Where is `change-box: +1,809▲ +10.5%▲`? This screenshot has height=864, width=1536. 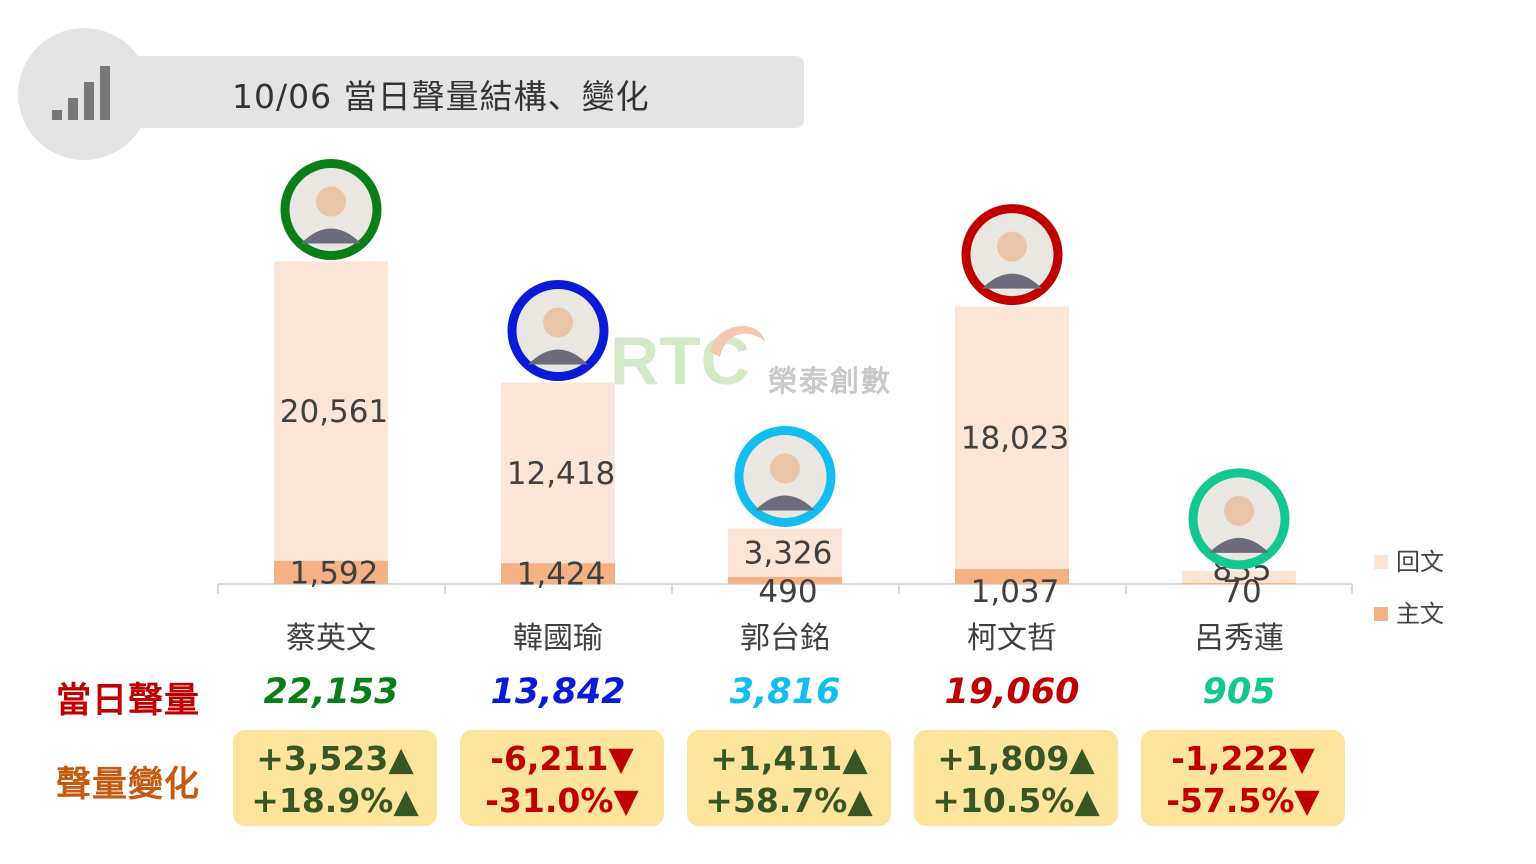
change-box: +1,809▲ +10.5%▲ is located at coordinates (1016, 778).